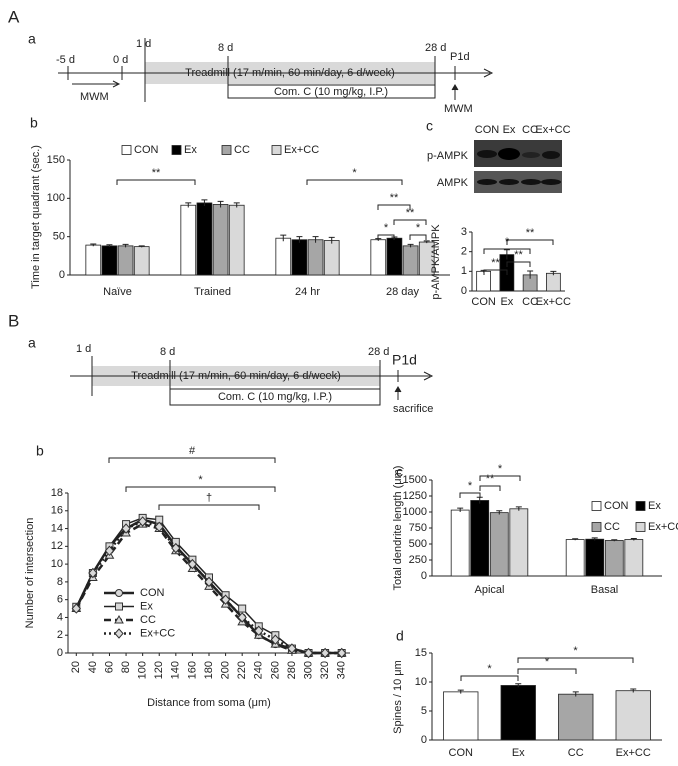  I want to click on panel-letter: d, so click(400, 636).